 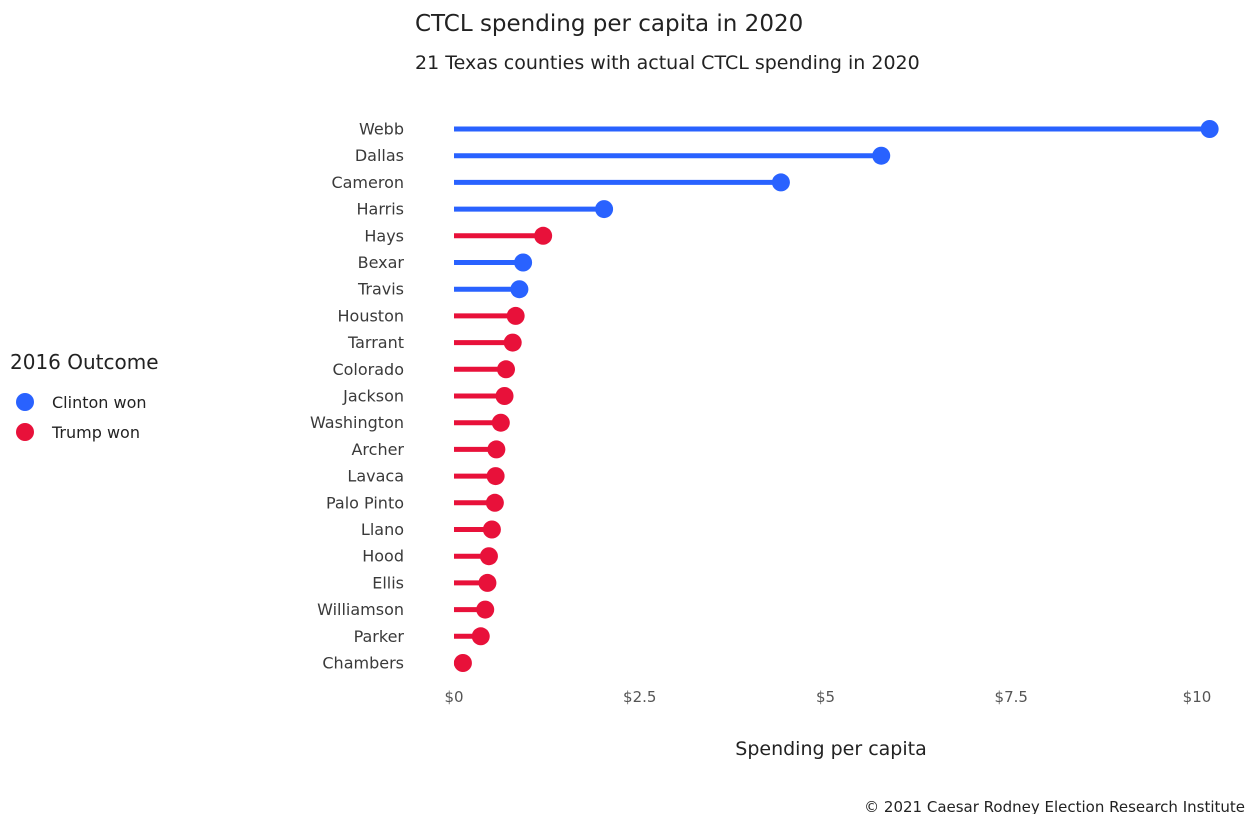 What do you see at coordinates (462, 663) in the screenshot?
I see `dot-chambers` at bounding box center [462, 663].